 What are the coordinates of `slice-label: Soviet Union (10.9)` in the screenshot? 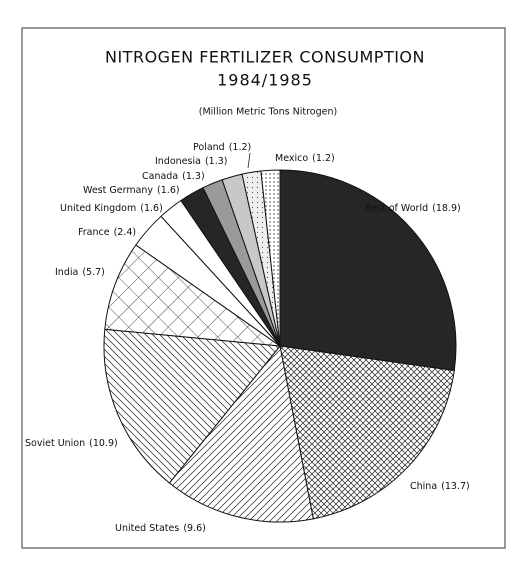 It's located at (71, 443).